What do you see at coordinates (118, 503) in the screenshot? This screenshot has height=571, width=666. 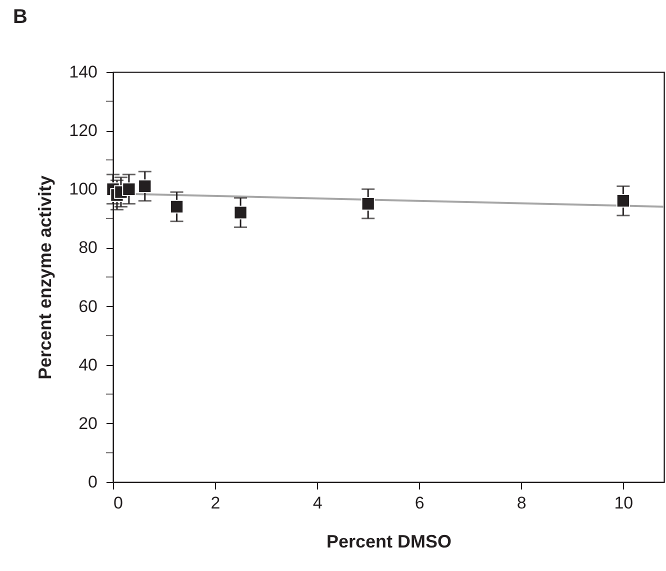 I see `x-tick-label: 0` at bounding box center [118, 503].